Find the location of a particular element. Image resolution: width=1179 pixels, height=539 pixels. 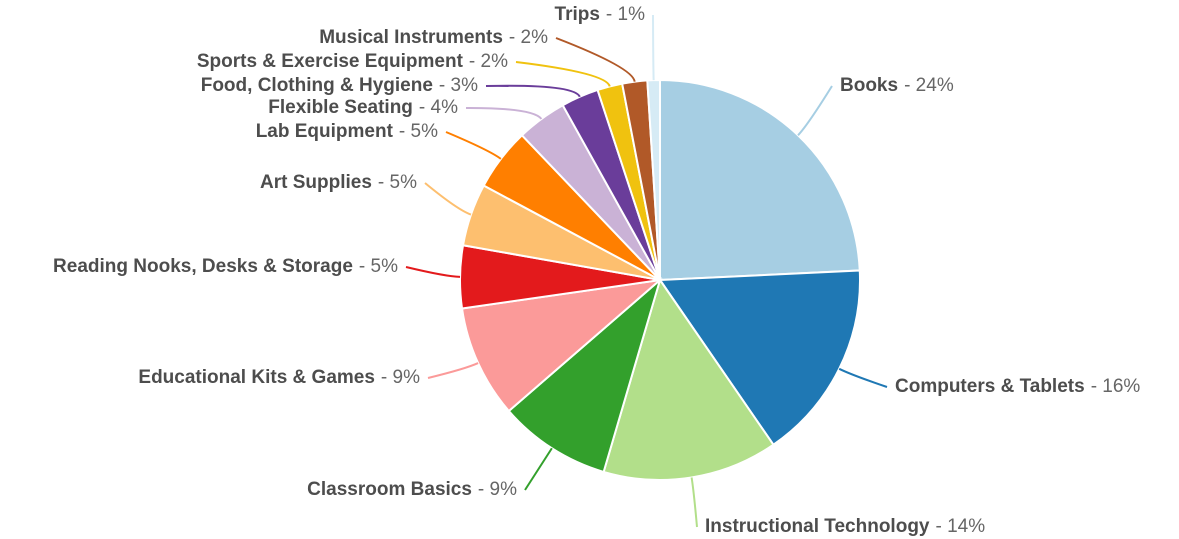

data-label: Books - 24% is located at coordinates (897, 85).